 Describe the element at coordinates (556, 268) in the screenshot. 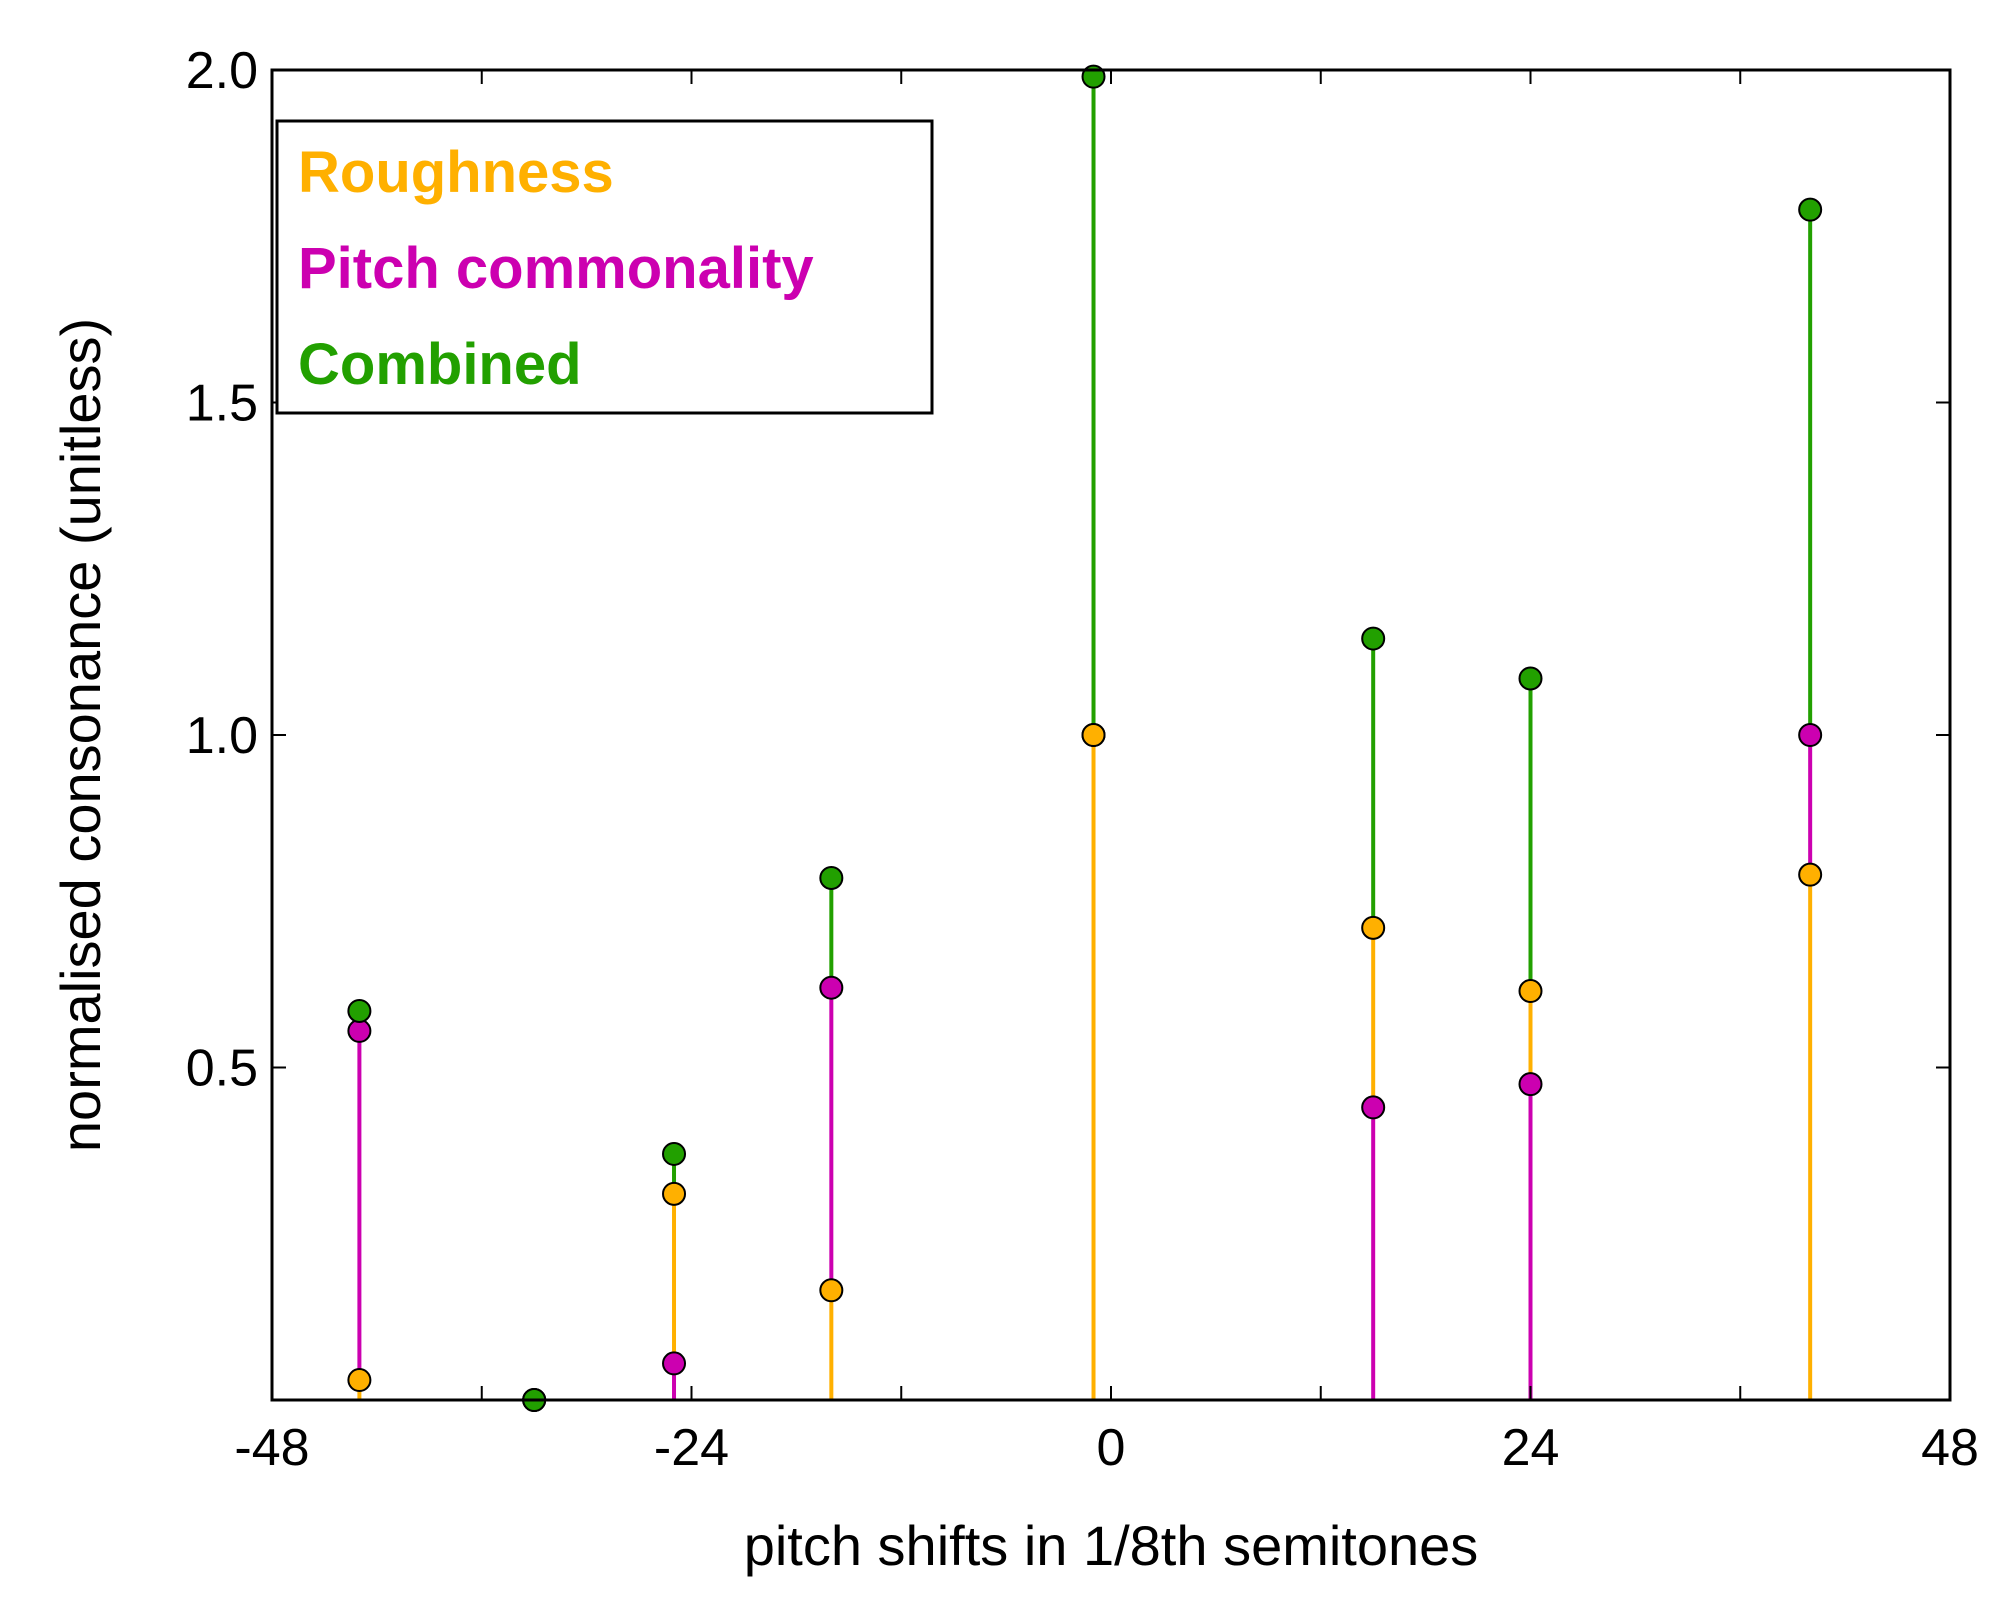

I see `legend-entry-pitch-commonality: Pitch commonality` at that location.